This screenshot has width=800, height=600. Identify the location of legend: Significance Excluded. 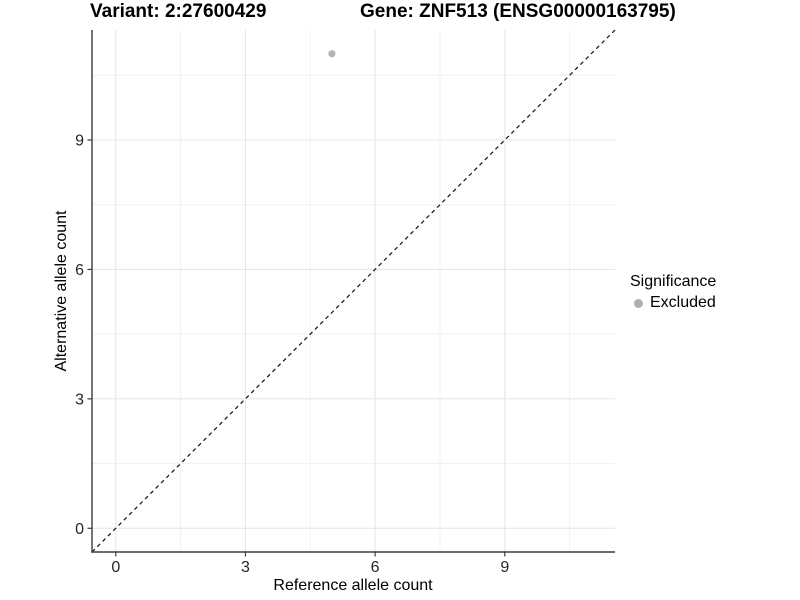
(673, 292).